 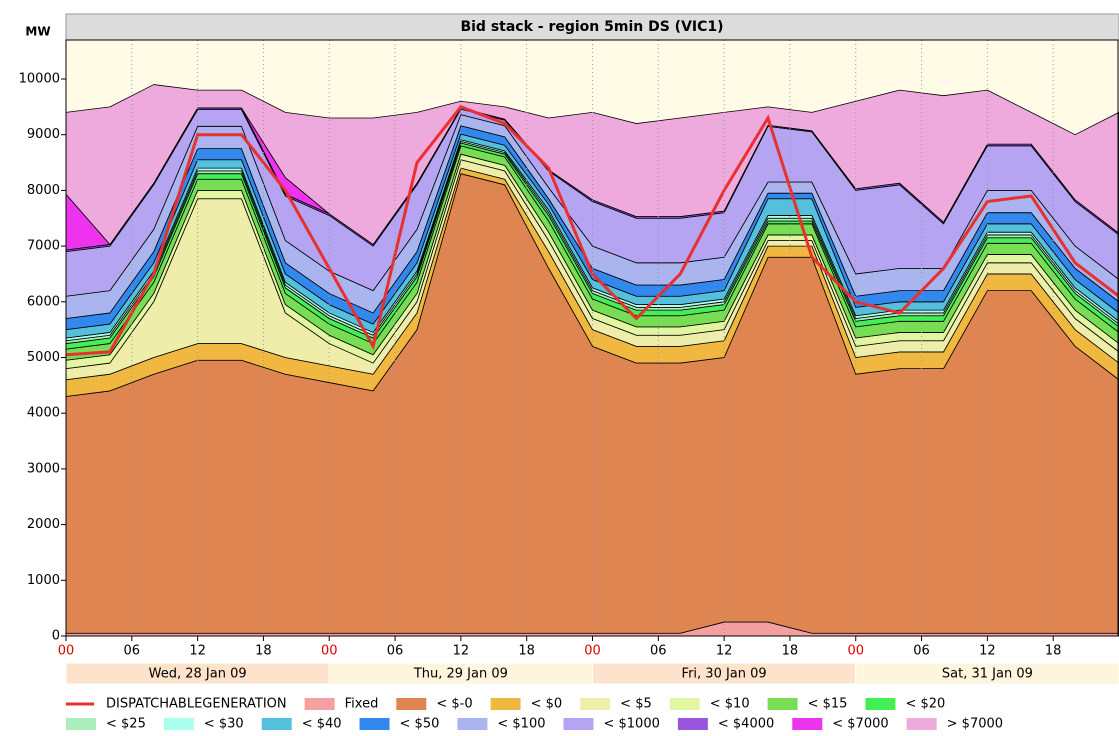 I want to click on day-band, so click(x=987, y=673).